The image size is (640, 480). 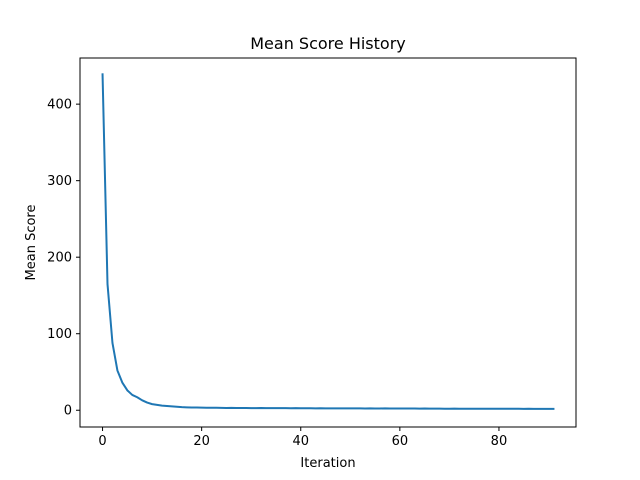 What do you see at coordinates (300, 441) in the screenshot?
I see `x-tick-label: 40` at bounding box center [300, 441].